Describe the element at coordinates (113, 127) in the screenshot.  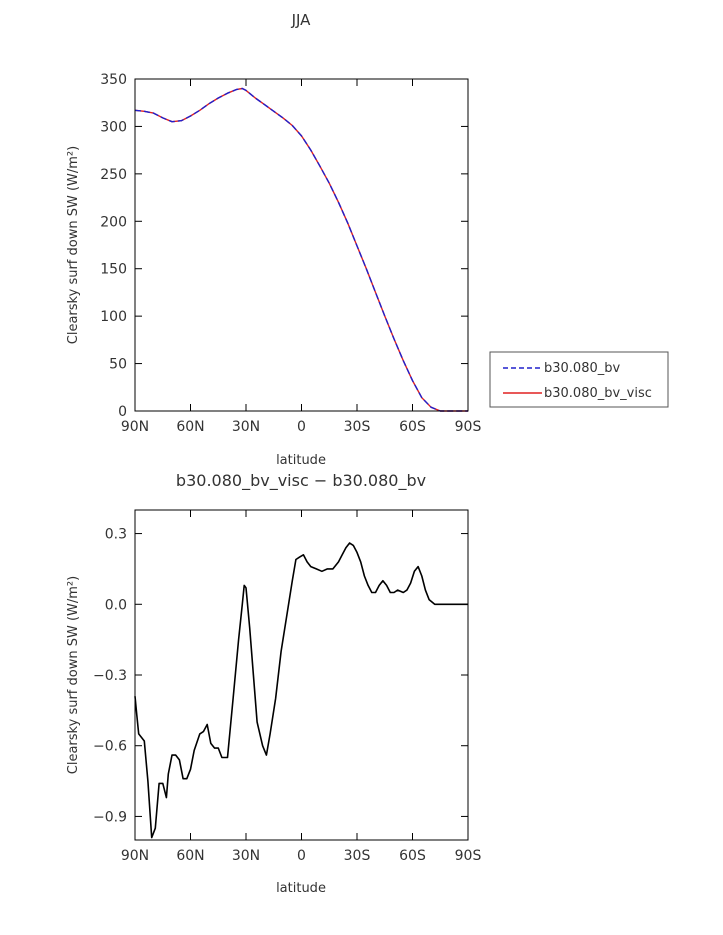
I see `top-y-tick-label: 300` at that location.